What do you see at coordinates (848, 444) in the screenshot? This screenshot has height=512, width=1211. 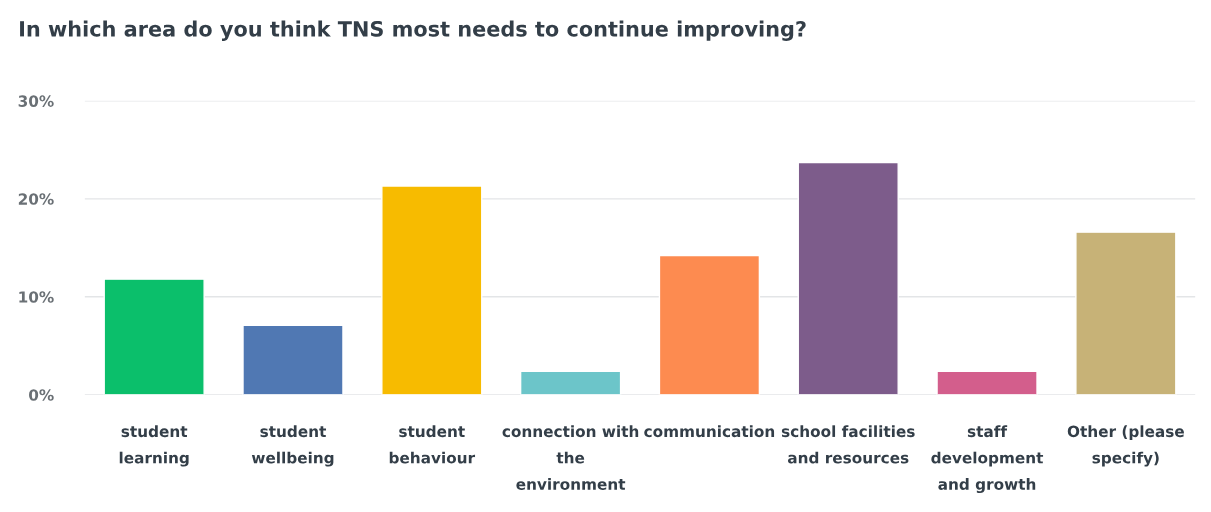 I see `x-tick-label: school facilities and resources` at bounding box center [848, 444].